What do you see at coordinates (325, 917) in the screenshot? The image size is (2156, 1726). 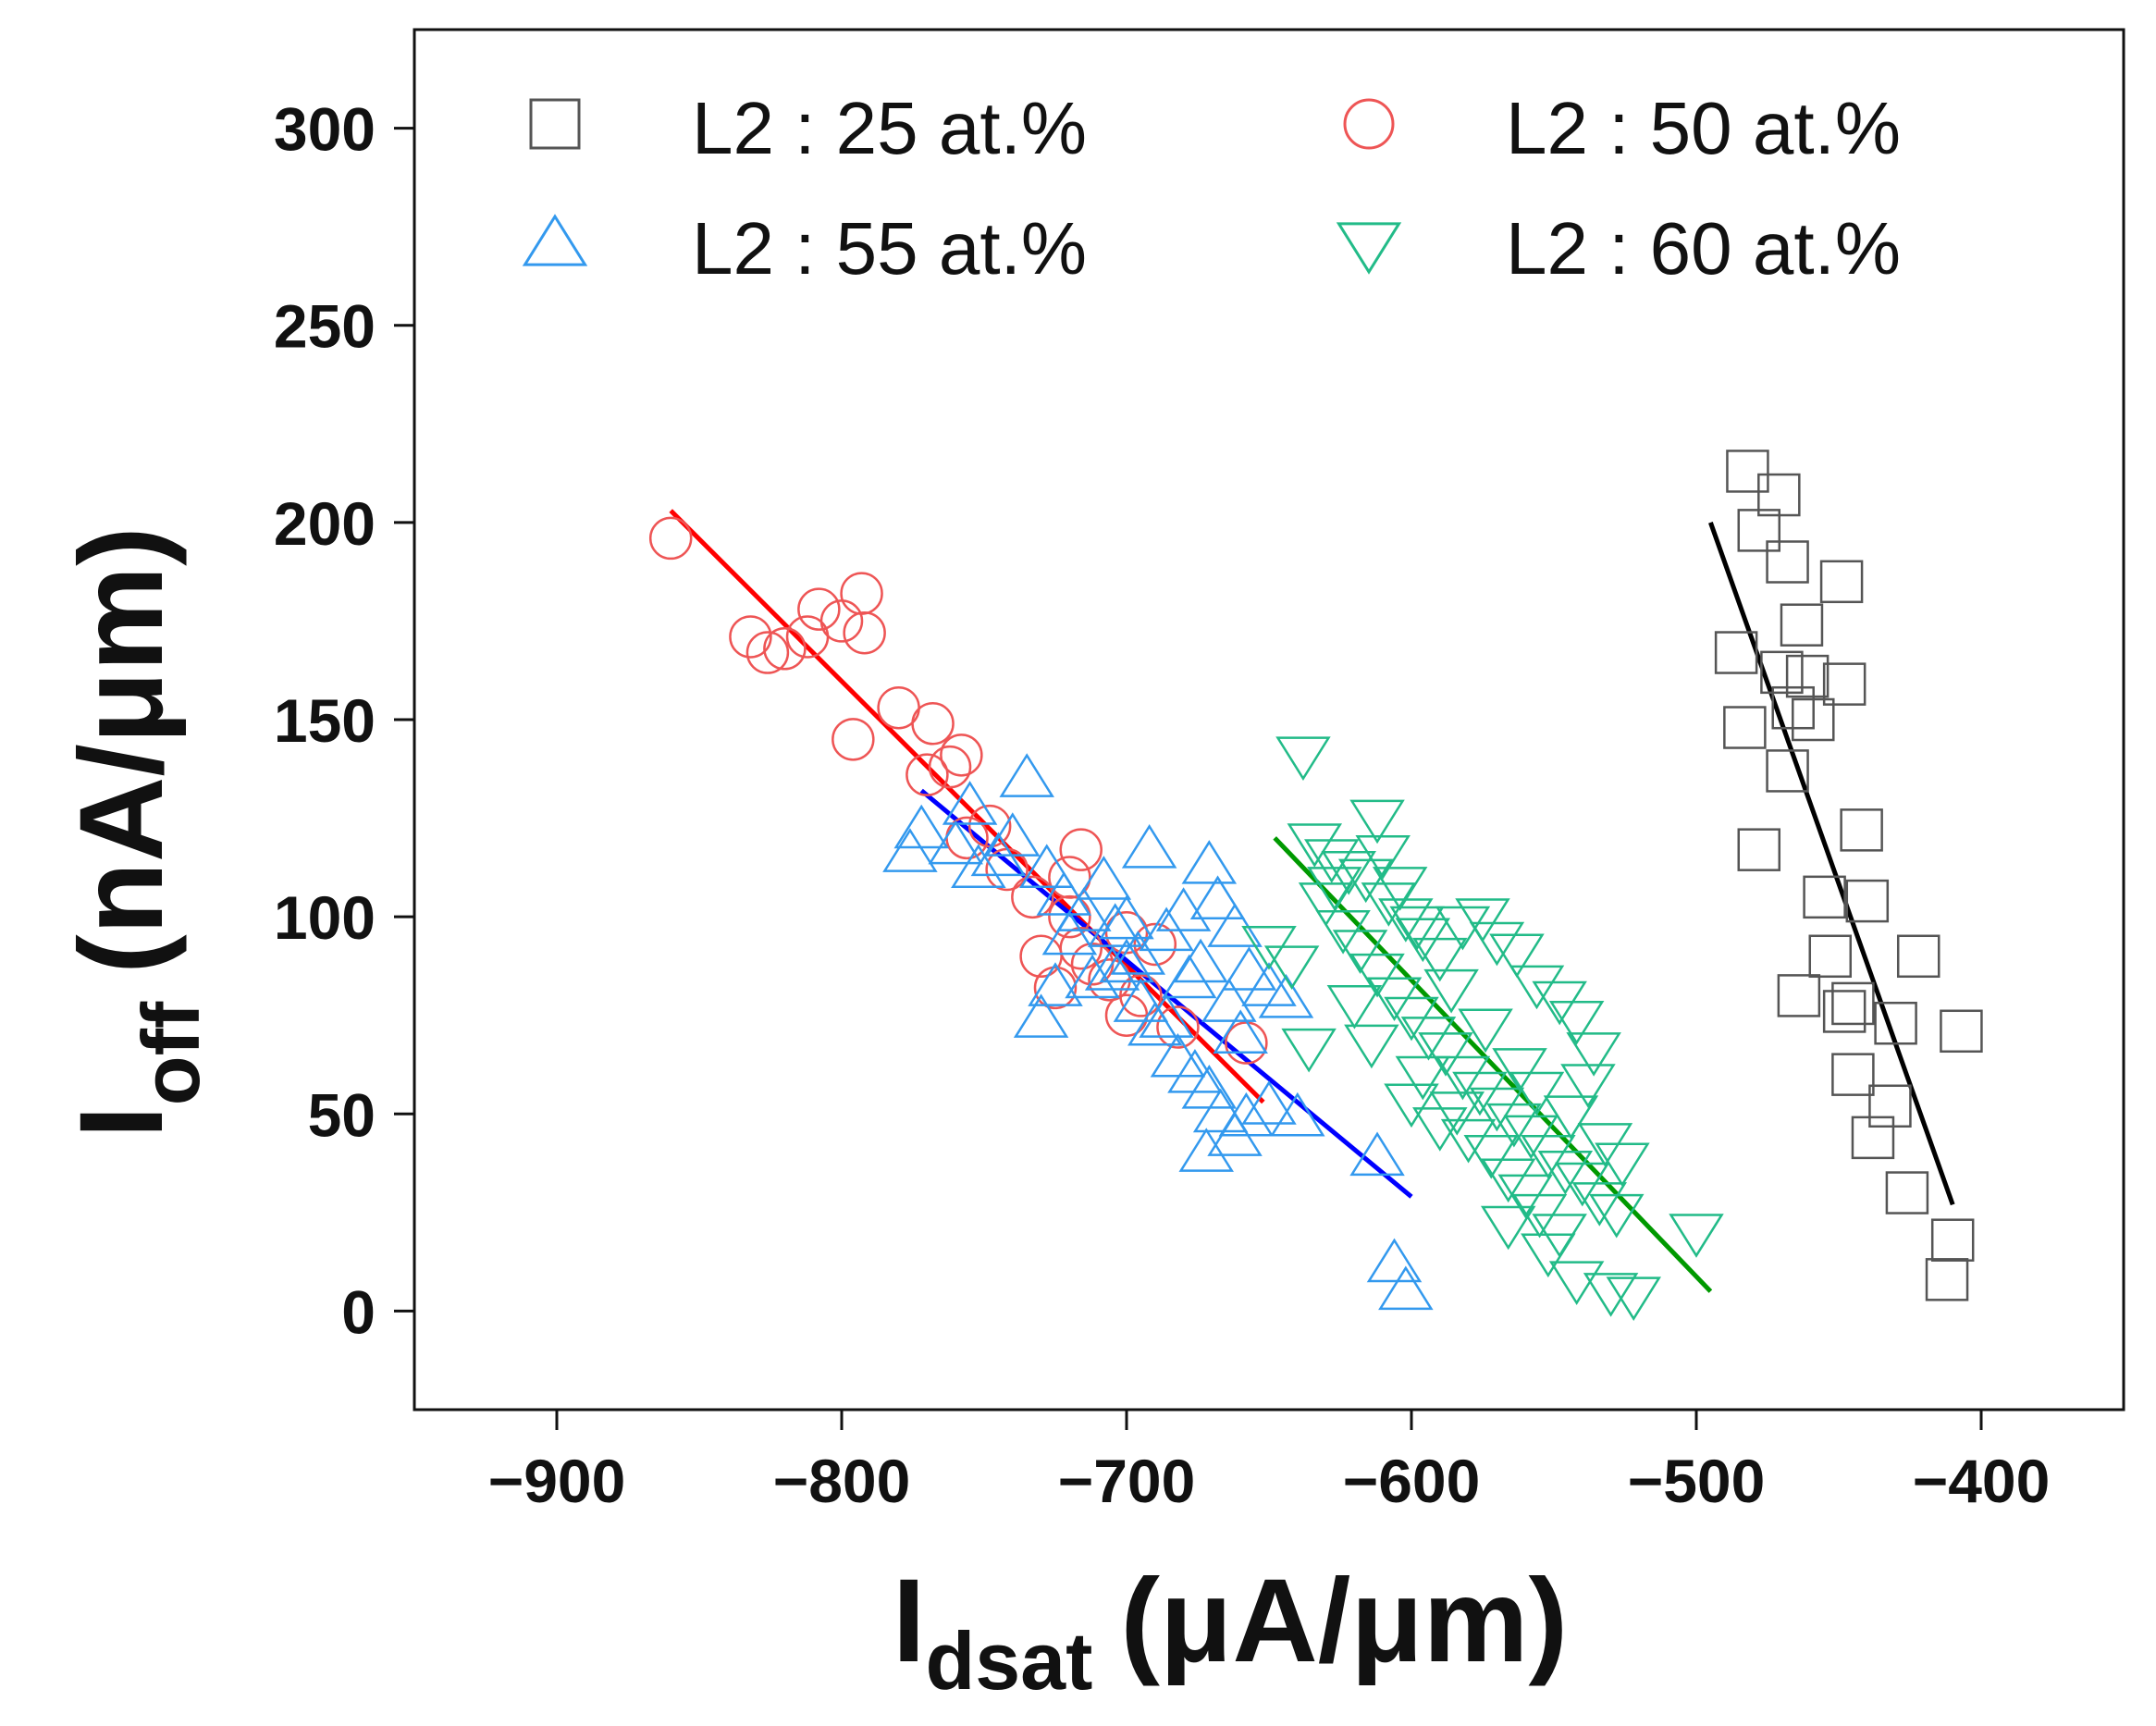 I see `y-tick-label: 100` at bounding box center [325, 917].